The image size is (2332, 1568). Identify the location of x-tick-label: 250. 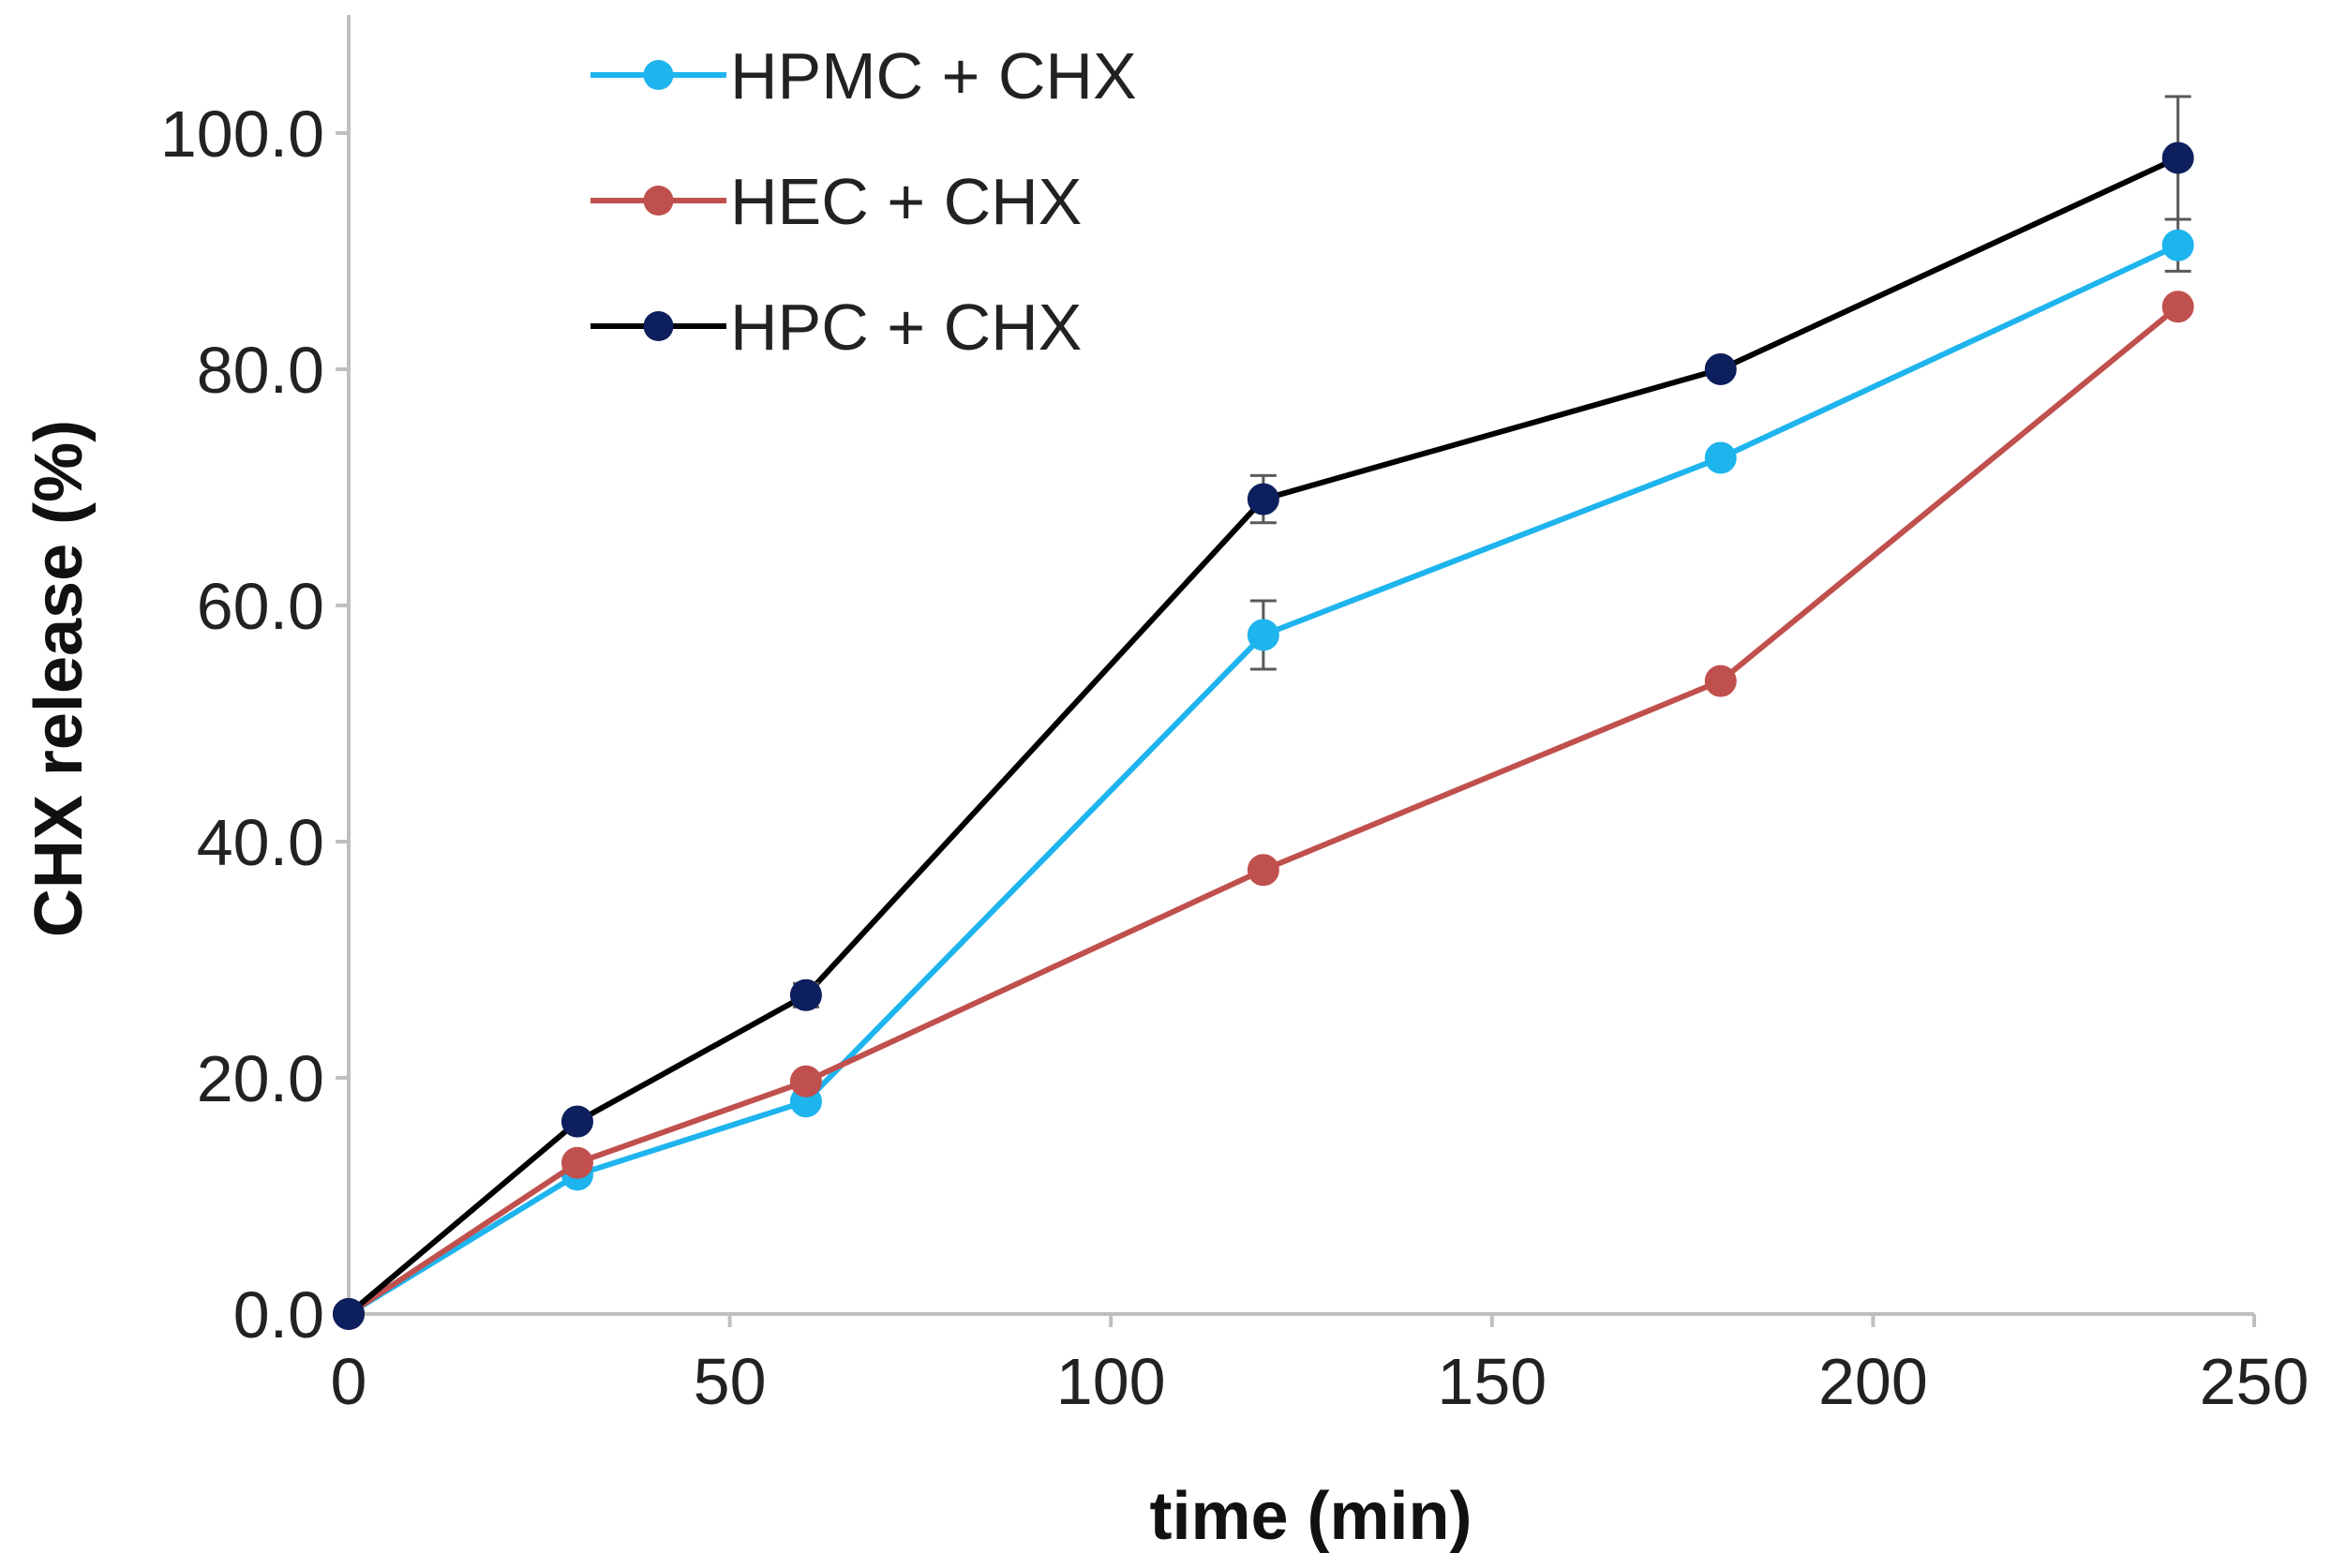
(2255, 1381).